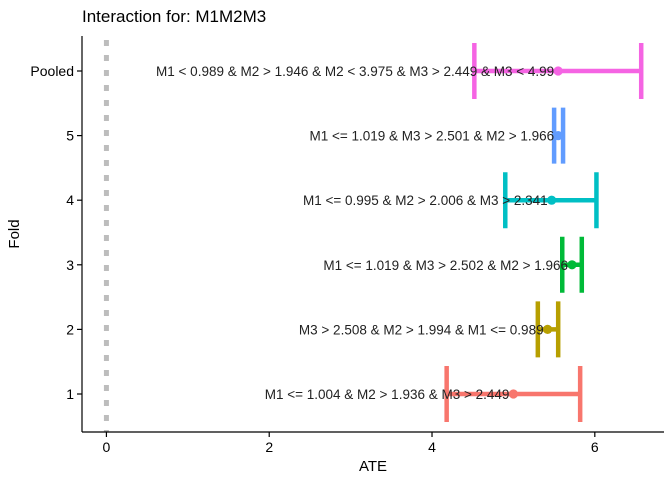 The width and height of the screenshot is (672, 480). I want to click on y-tick-label: 4, so click(70, 200).